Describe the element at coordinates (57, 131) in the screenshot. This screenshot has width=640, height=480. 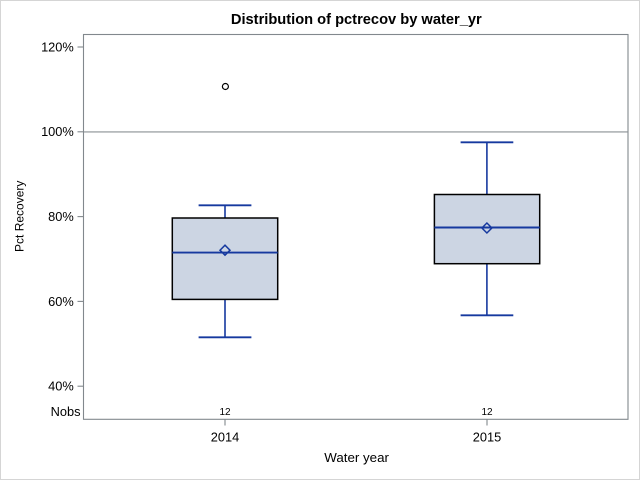
I see `svg-text: 100%` at that location.